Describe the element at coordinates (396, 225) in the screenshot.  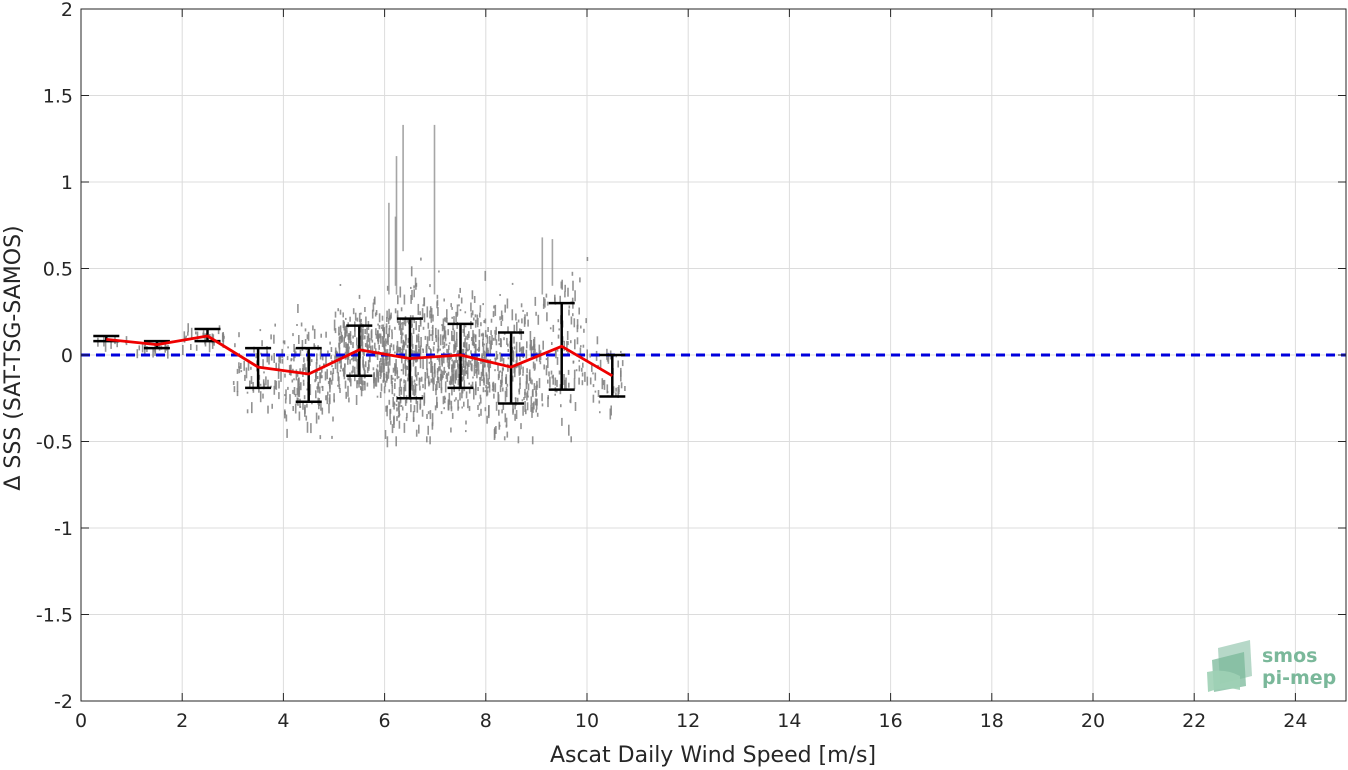
I see `raw-point-streak` at that location.